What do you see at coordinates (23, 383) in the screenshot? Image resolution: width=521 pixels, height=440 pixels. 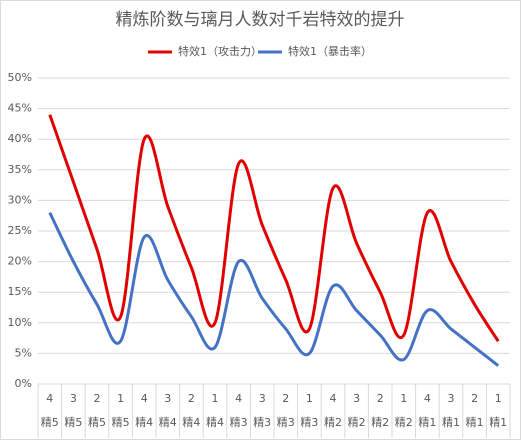 I see `y-tick-label: 0%` at bounding box center [23, 383].